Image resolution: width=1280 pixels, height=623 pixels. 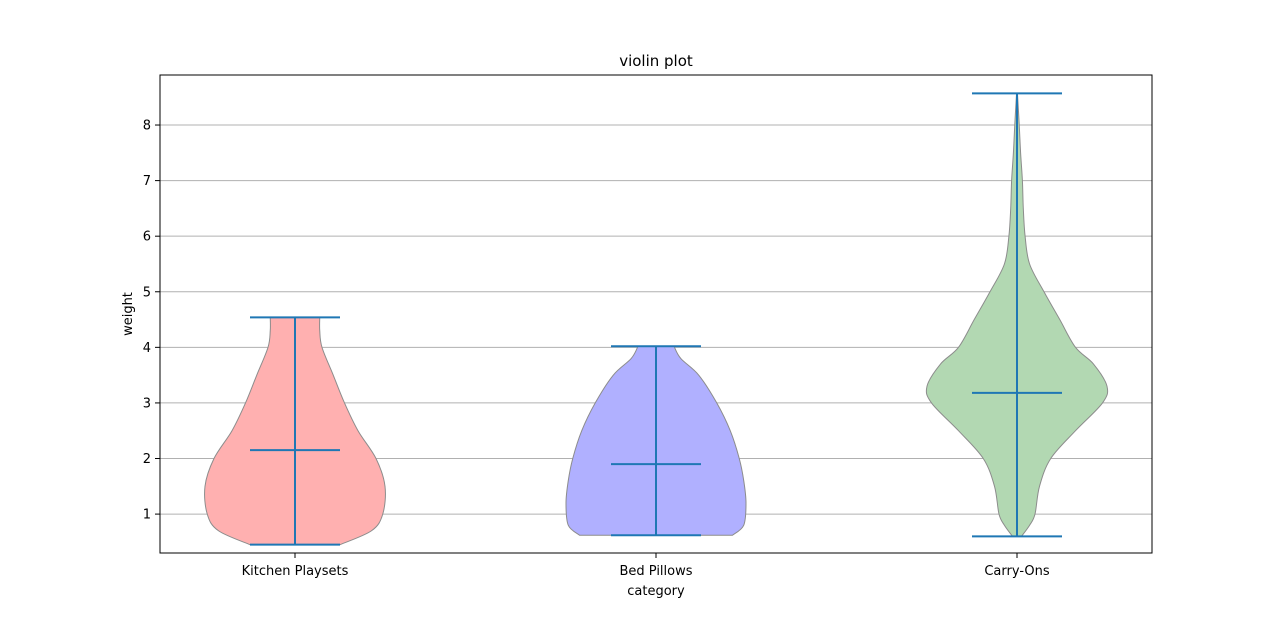 What do you see at coordinates (147, 181) in the screenshot?
I see `y-tick-label: 7` at bounding box center [147, 181].